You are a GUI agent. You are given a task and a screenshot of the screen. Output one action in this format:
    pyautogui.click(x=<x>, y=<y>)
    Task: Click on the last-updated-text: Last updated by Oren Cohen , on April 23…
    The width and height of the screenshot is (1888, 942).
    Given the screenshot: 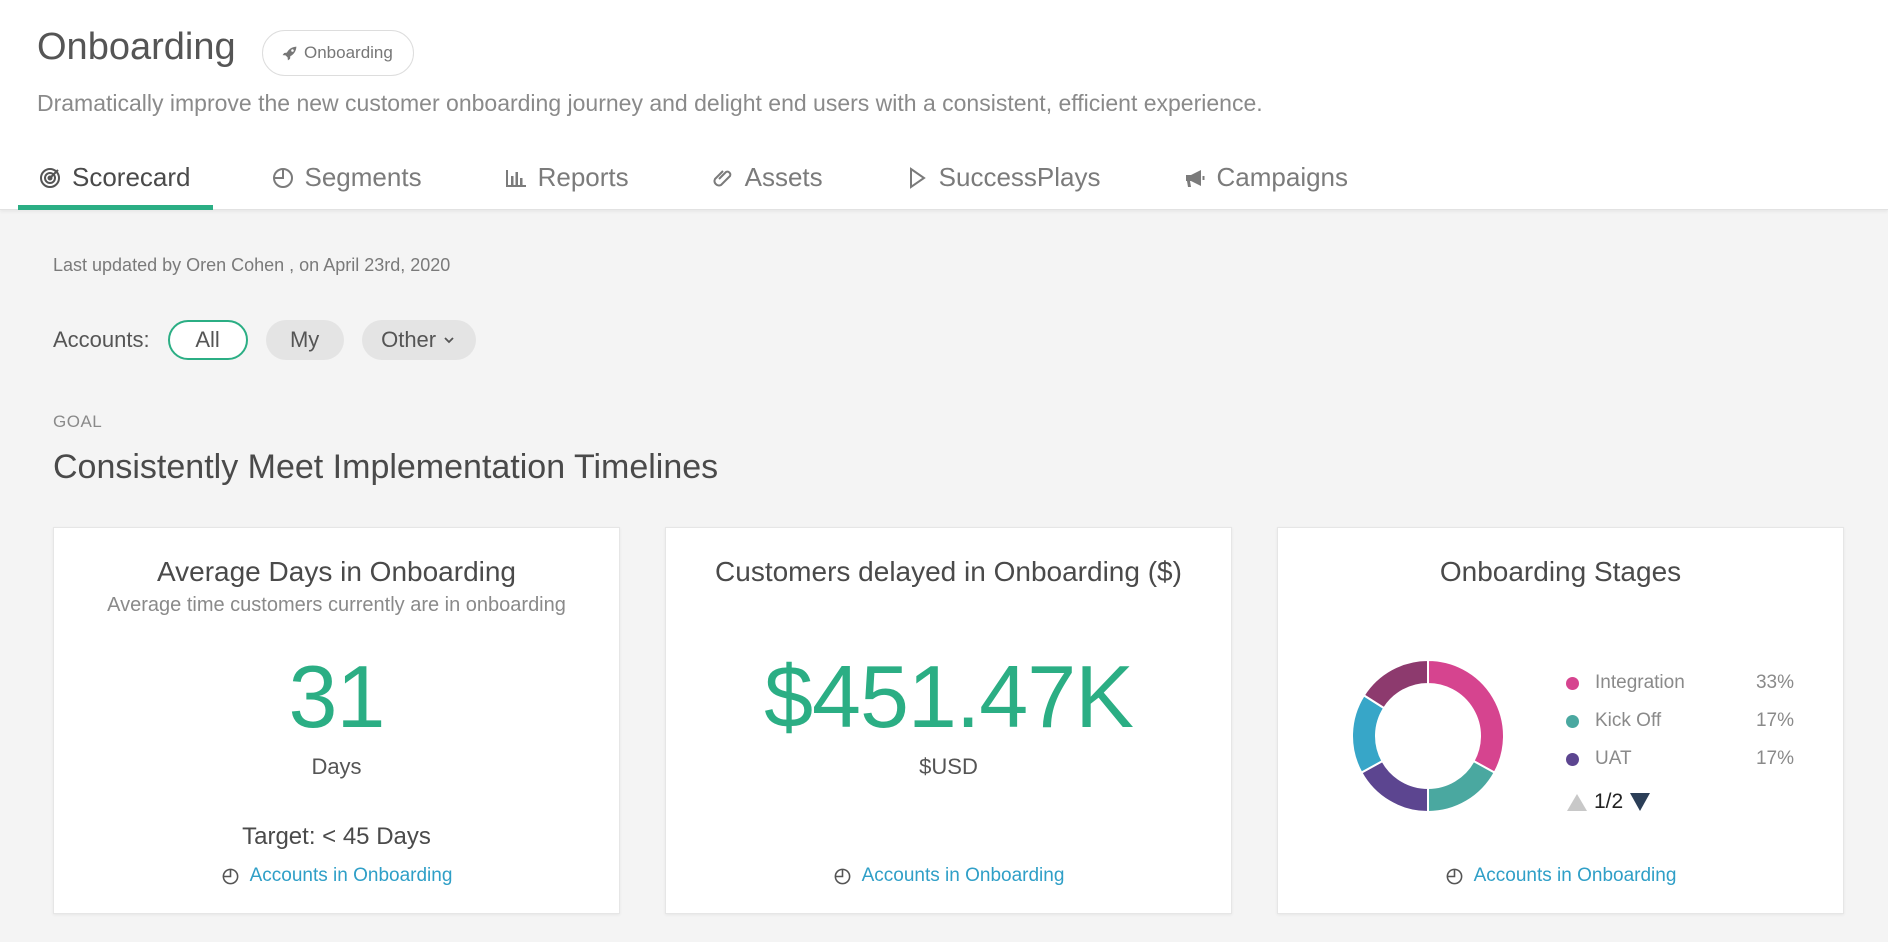 What is the action you would take?
    pyautogui.click(x=252, y=265)
    